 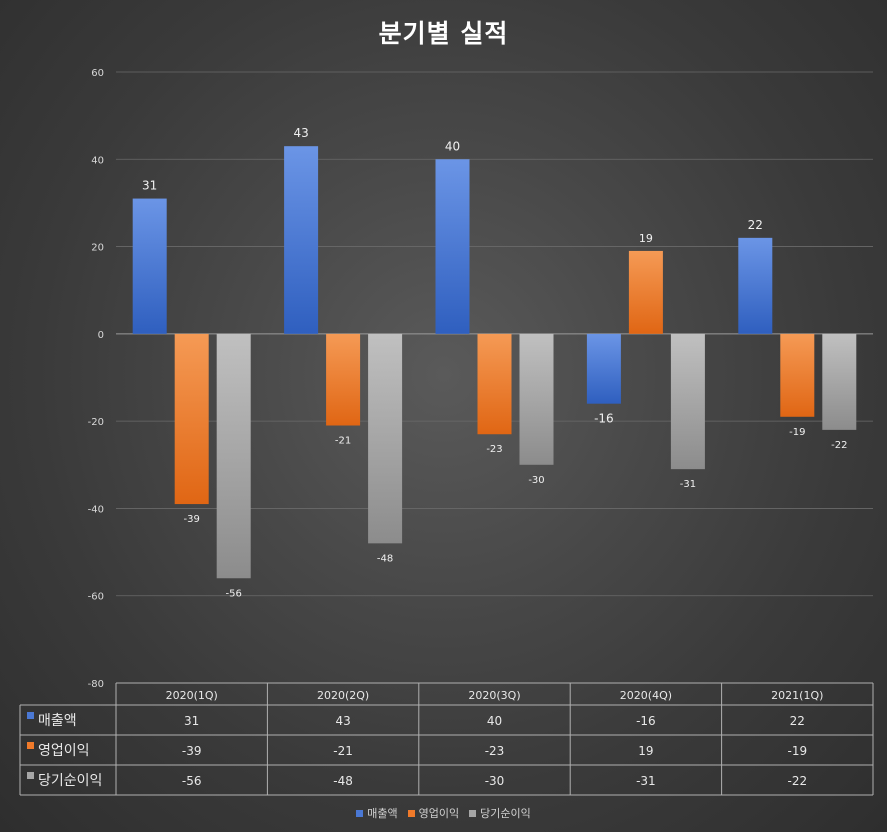 What do you see at coordinates (149, 186) in the screenshot?
I see `data-label: 31` at bounding box center [149, 186].